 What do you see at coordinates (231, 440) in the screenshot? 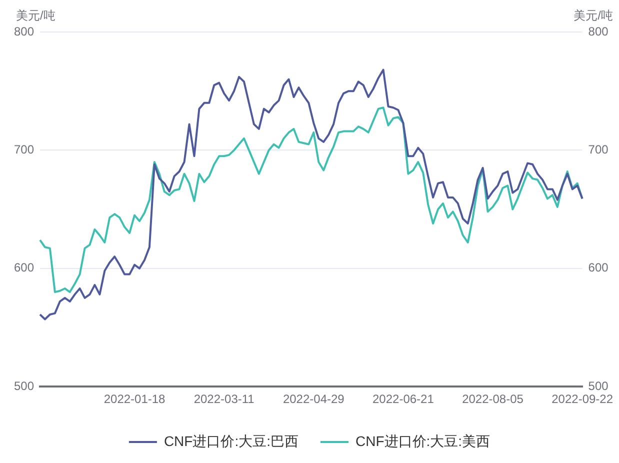
I see `legend-label: CNF进口价:大豆:巴西` at bounding box center [231, 440].